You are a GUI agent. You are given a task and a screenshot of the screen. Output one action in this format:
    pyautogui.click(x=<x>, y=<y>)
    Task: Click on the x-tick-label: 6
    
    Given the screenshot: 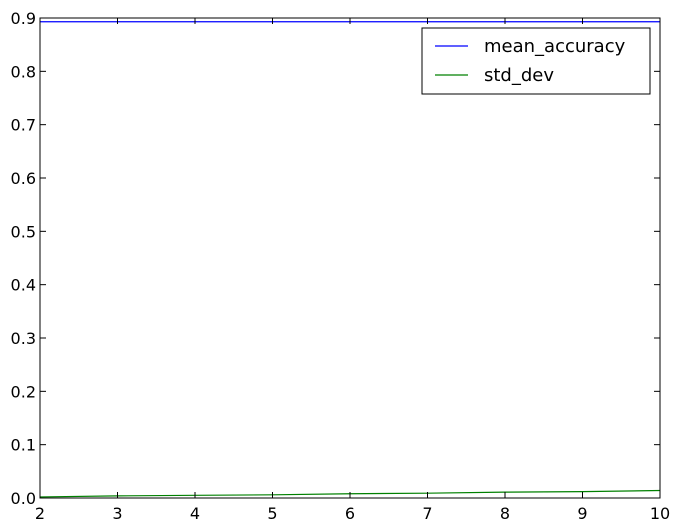 What is the action you would take?
    pyautogui.click(x=350, y=513)
    